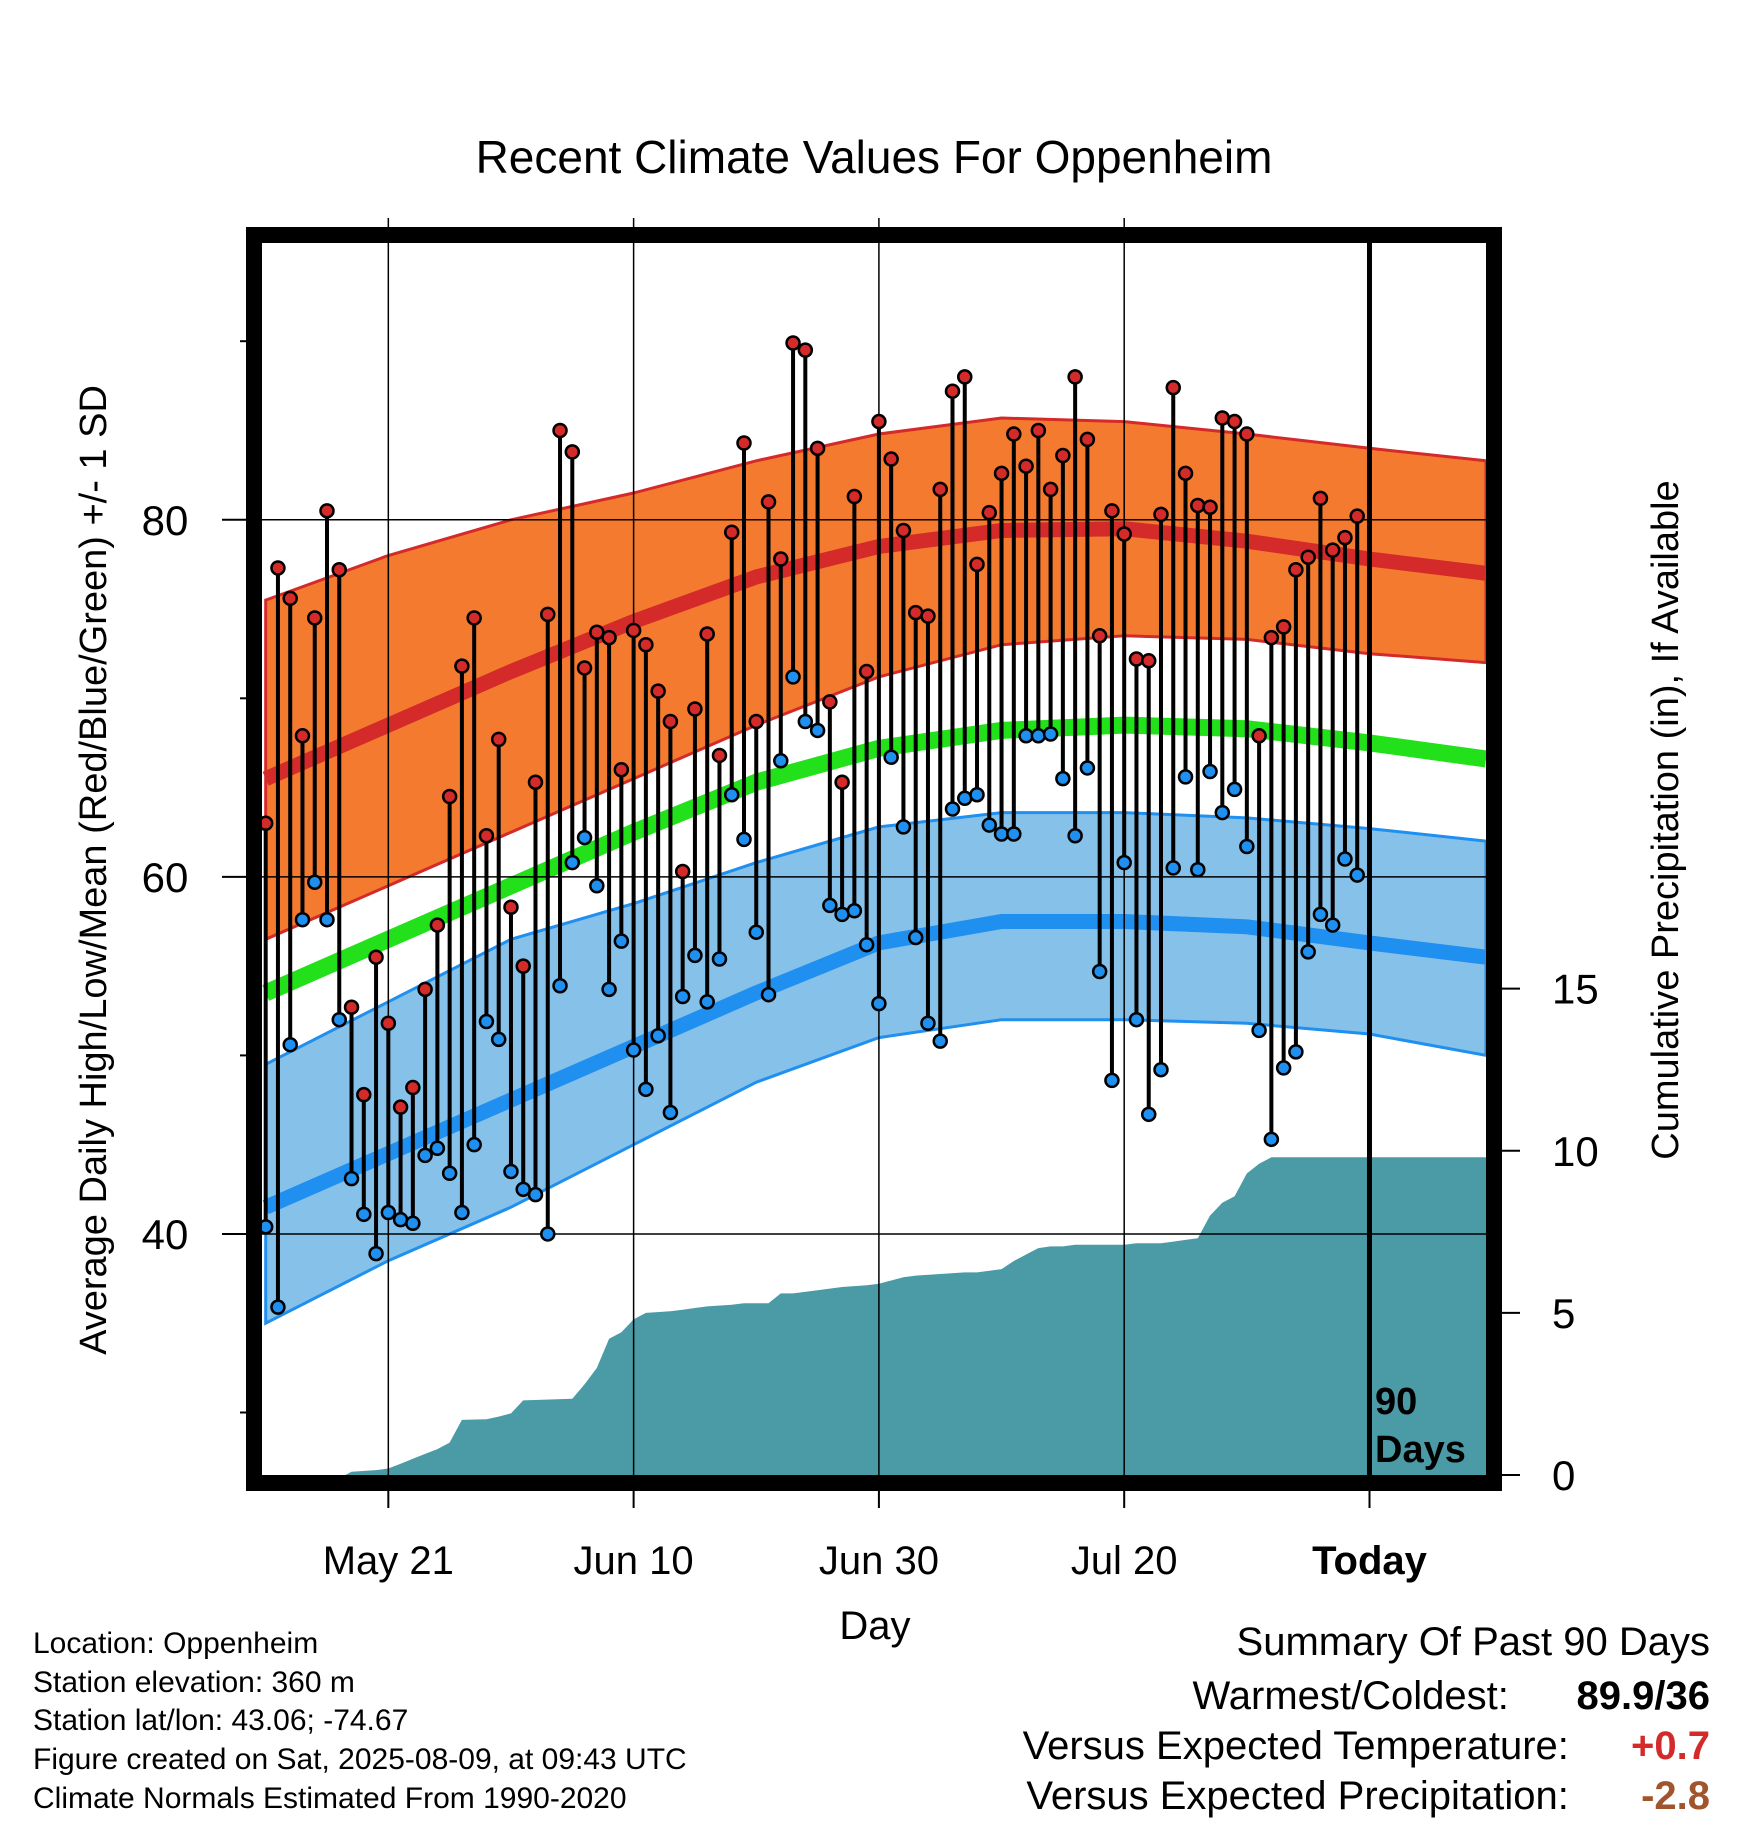 This screenshot has width=1748, height=1828. What do you see at coordinates (879, 1561) in the screenshot?
I see `x-tick-label: Jun 30` at bounding box center [879, 1561].